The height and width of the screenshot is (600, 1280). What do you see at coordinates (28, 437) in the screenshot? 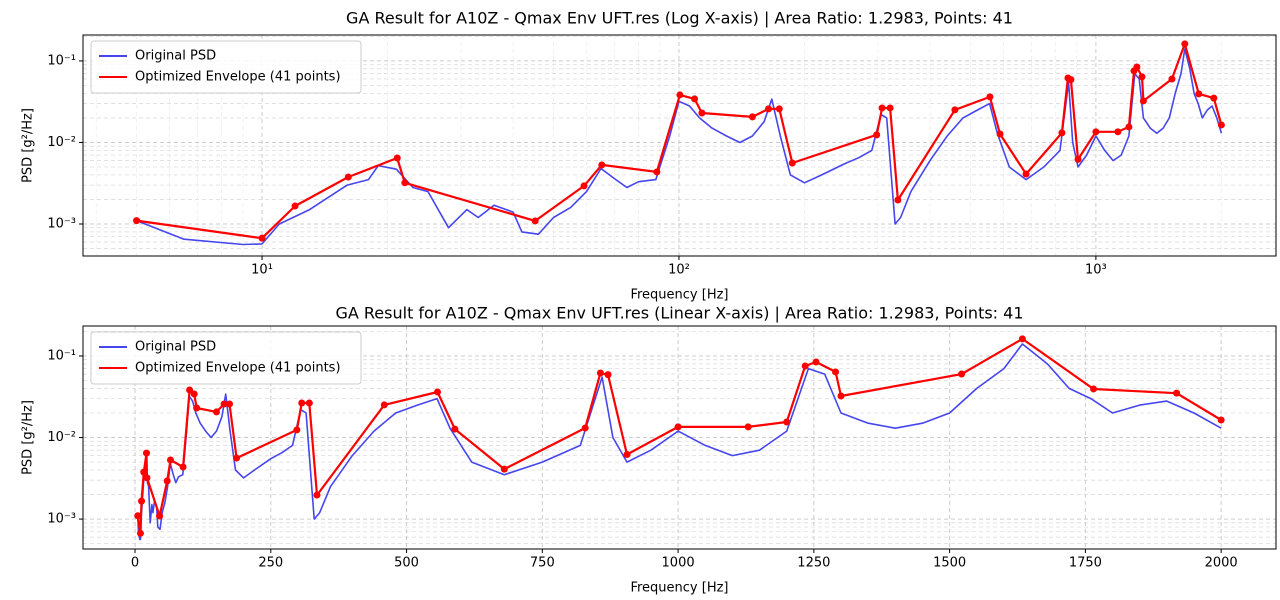
I see `y-axis-label: PSD [g²/Hz]` at bounding box center [28, 437].